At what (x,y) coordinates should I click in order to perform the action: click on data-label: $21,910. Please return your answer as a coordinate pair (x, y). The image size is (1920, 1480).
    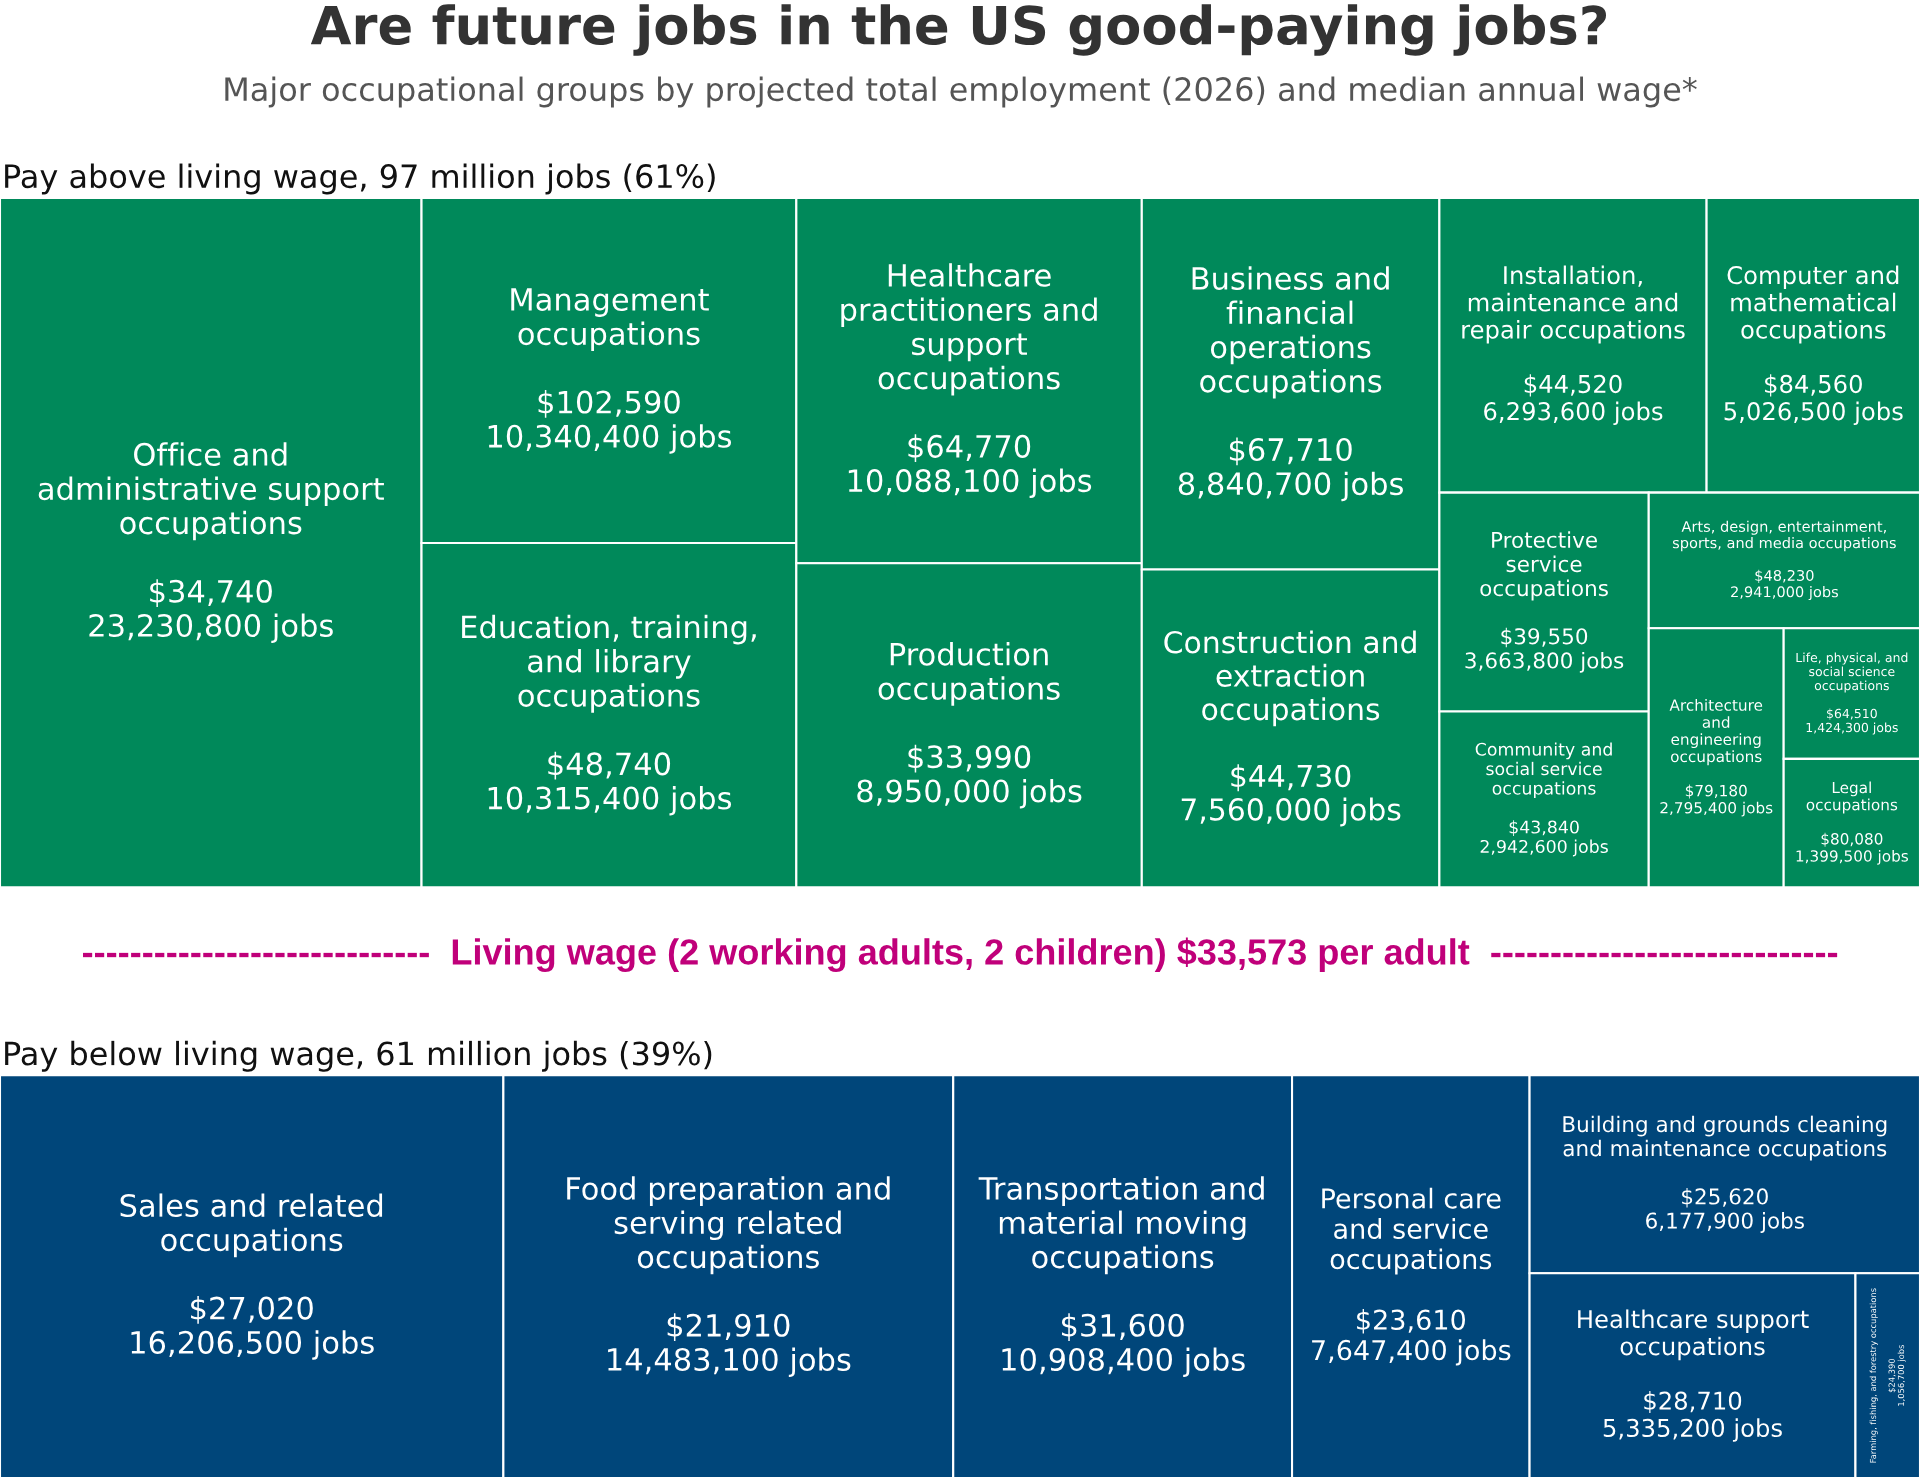
    Looking at the image, I should click on (728, 1327).